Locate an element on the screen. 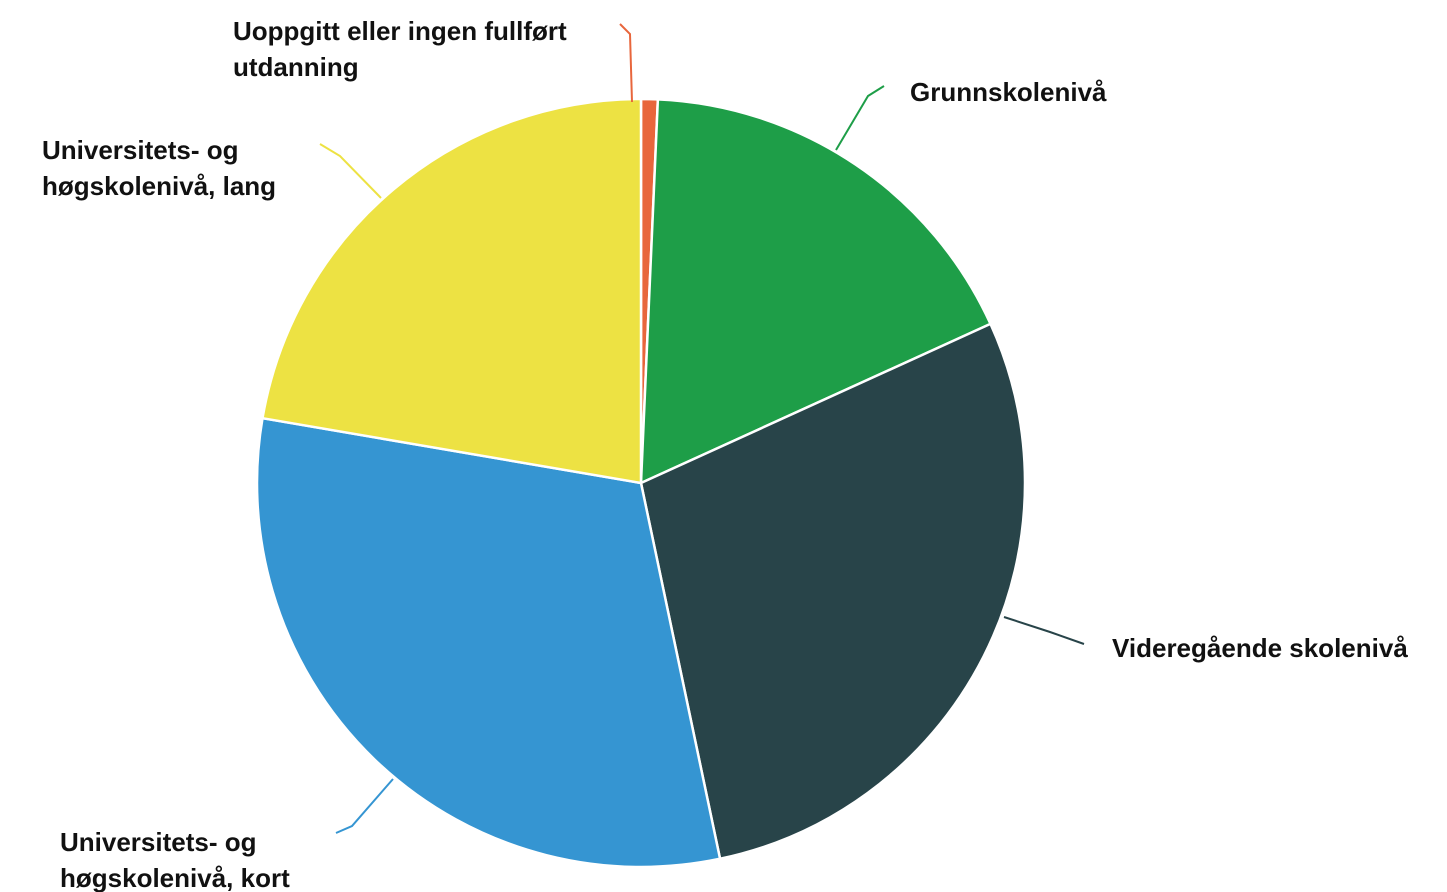 This screenshot has width=1447, height=892. slice-label: Videregående skolenivå is located at coordinates (1260, 648).